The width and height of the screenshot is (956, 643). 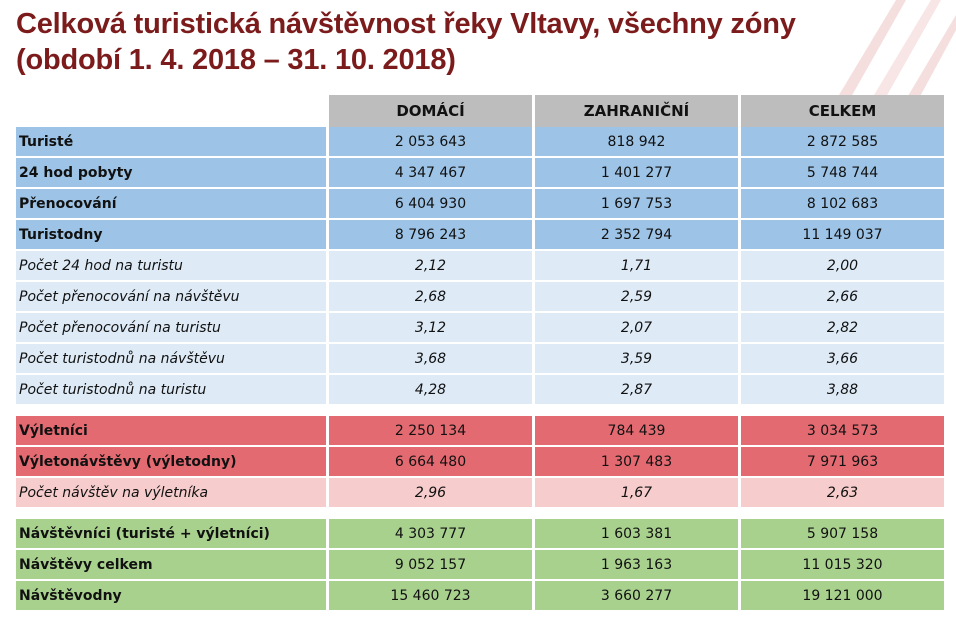 I want to click on table-row: Počet turistodnů na návštěvu 3,68 3,59 3,66, so click(x=480, y=359).